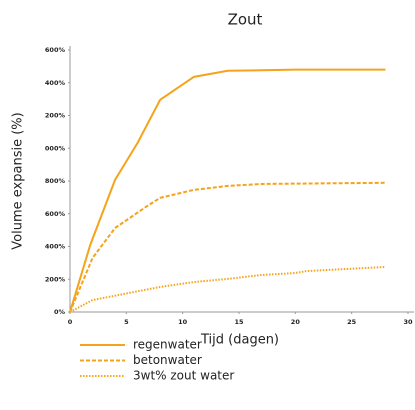 Image resolution: width=415 pixels, height=410 pixels. Describe the element at coordinates (70, 322) in the screenshot. I see `x-tick-label: 0` at that location.